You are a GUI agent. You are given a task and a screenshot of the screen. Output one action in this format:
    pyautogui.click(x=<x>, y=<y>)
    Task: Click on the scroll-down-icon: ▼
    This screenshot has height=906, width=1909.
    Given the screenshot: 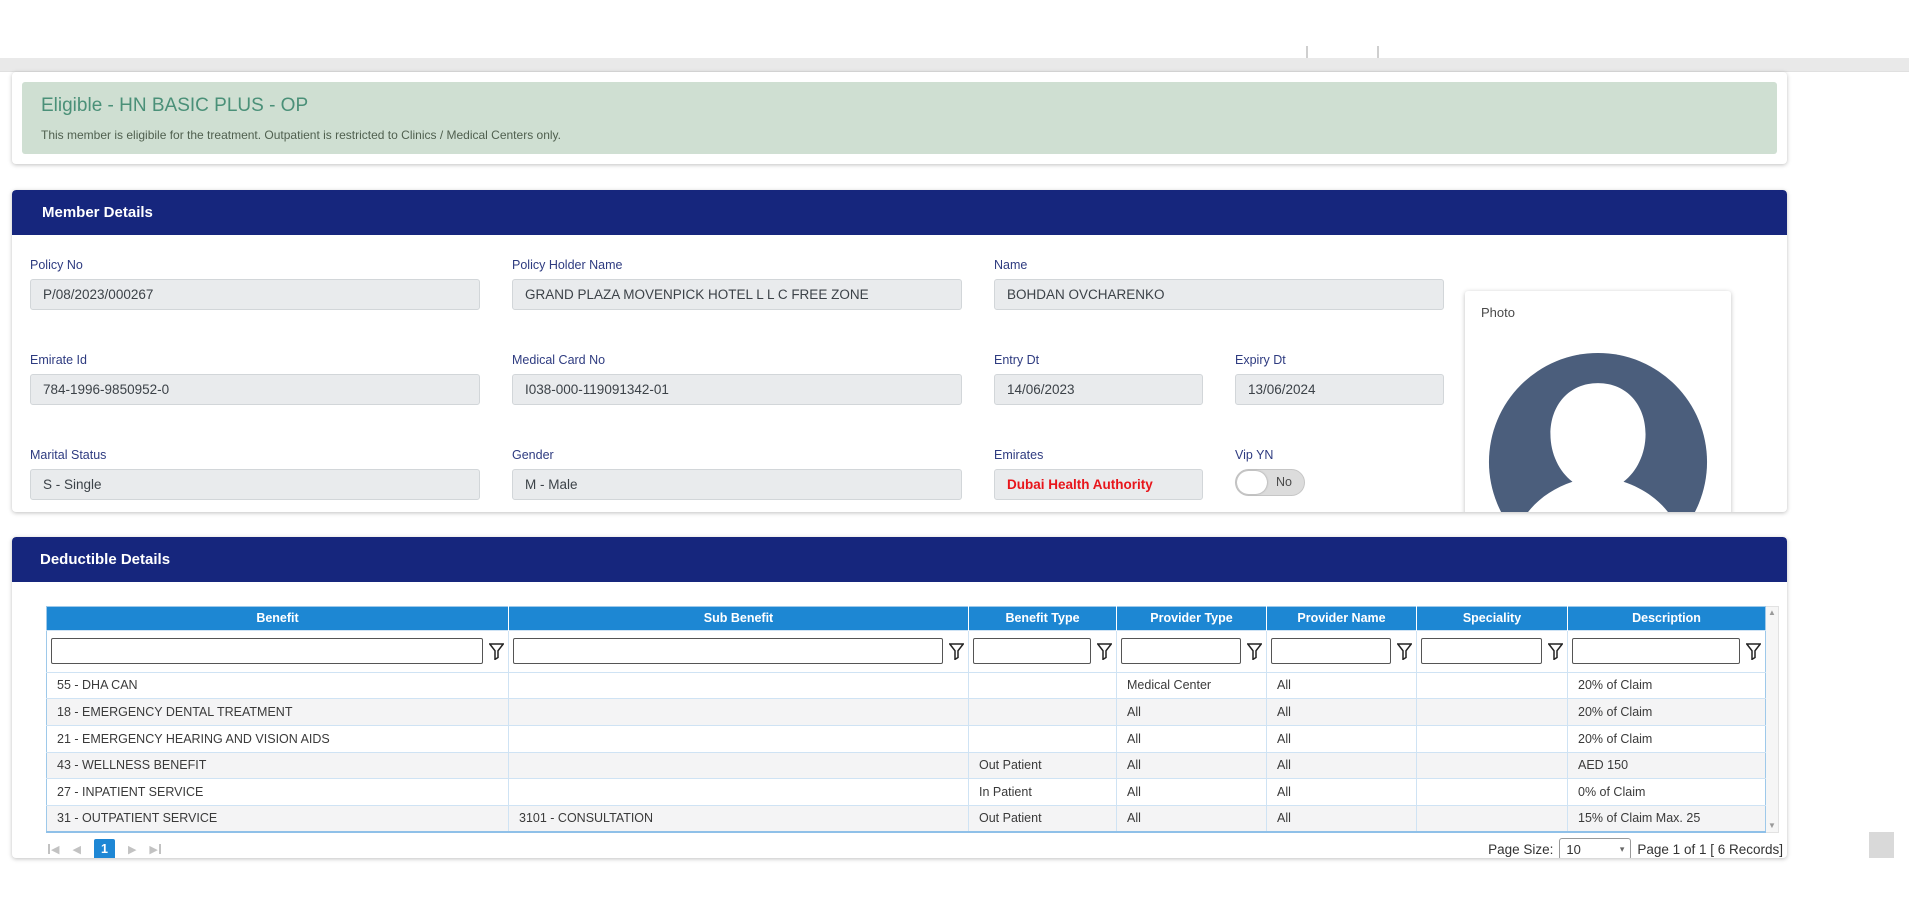 What is the action you would take?
    pyautogui.click(x=1772, y=825)
    